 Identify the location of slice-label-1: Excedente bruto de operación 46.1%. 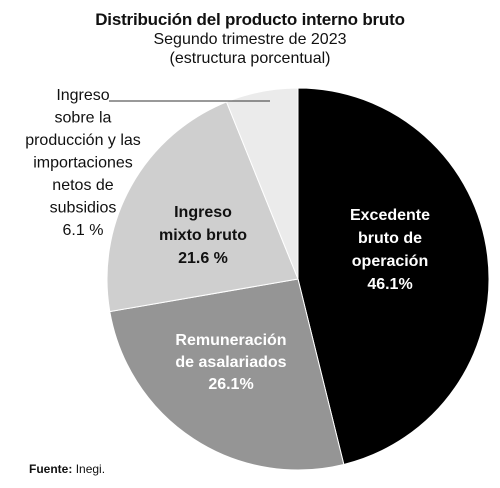
(390, 250).